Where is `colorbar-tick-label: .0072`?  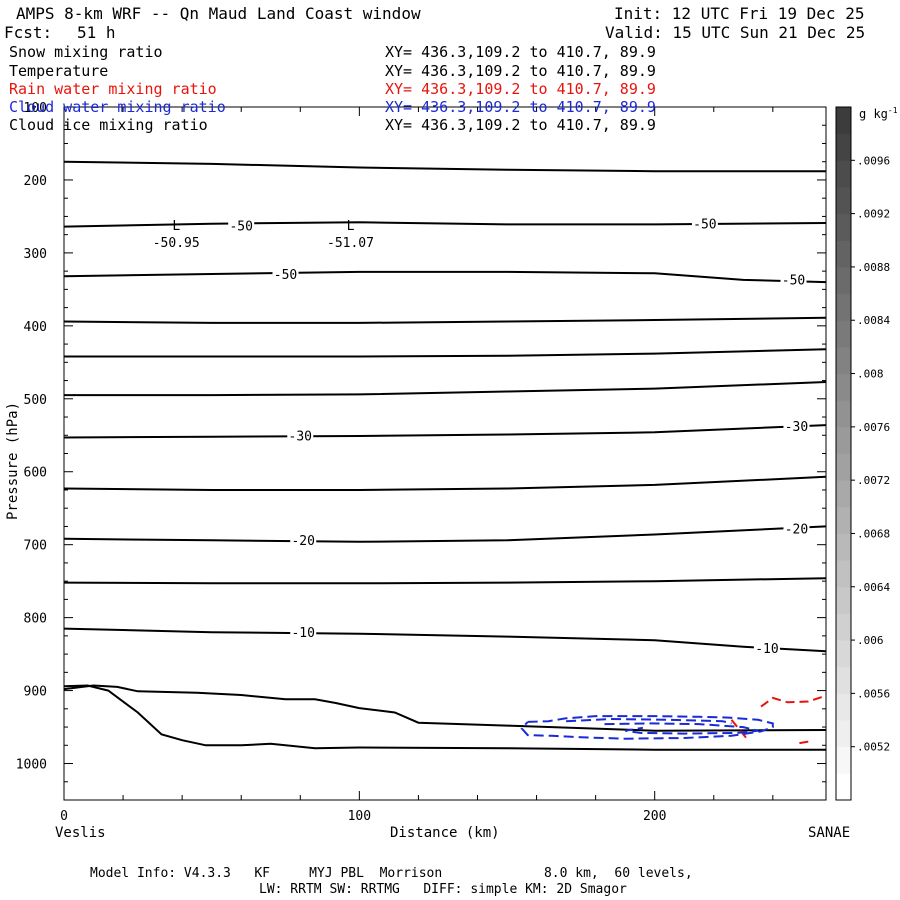
colorbar-tick-label: .0072 is located at coordinates (873, 480).